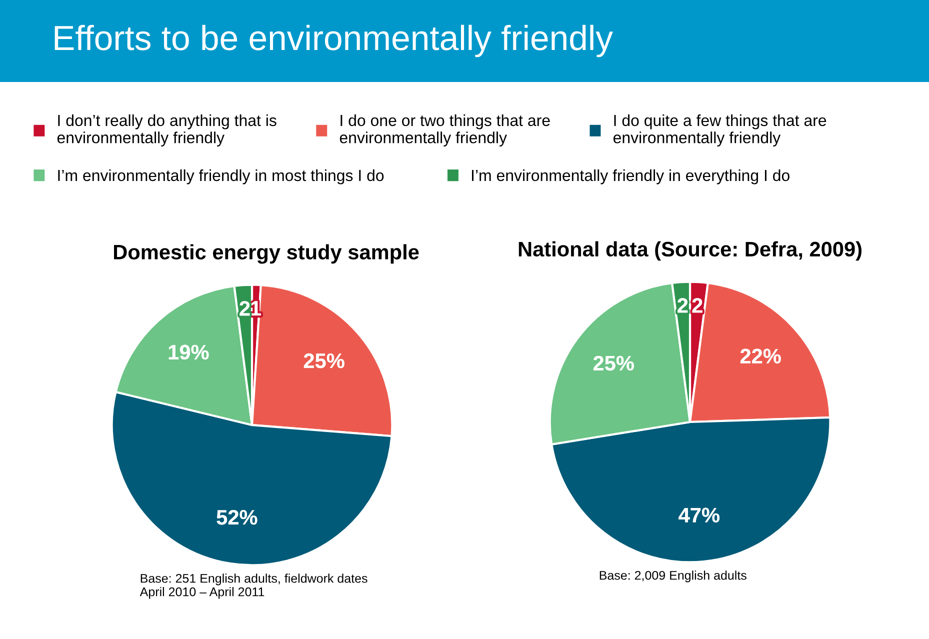  Describe the element at coordinates (719, 130) in the screenshot. I see `legend-label: I do quite a few things that are environmentally friendly` at that location.